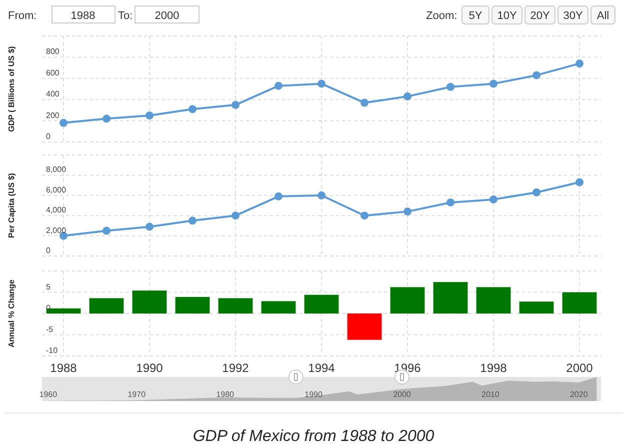 This screenshot has width=627, height=445. What do you see at coordinates (11, 205) in the screenshot?
I see `y-axis-title: Per Capita (US $)` at bounding box center [11, 205].